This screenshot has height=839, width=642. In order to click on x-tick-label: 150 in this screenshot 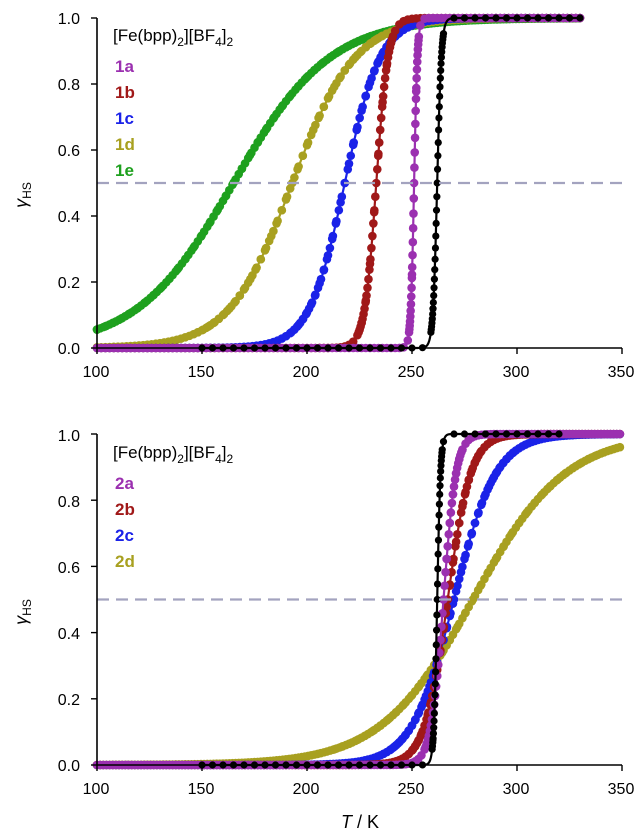, I will do `click(201, 789)`.